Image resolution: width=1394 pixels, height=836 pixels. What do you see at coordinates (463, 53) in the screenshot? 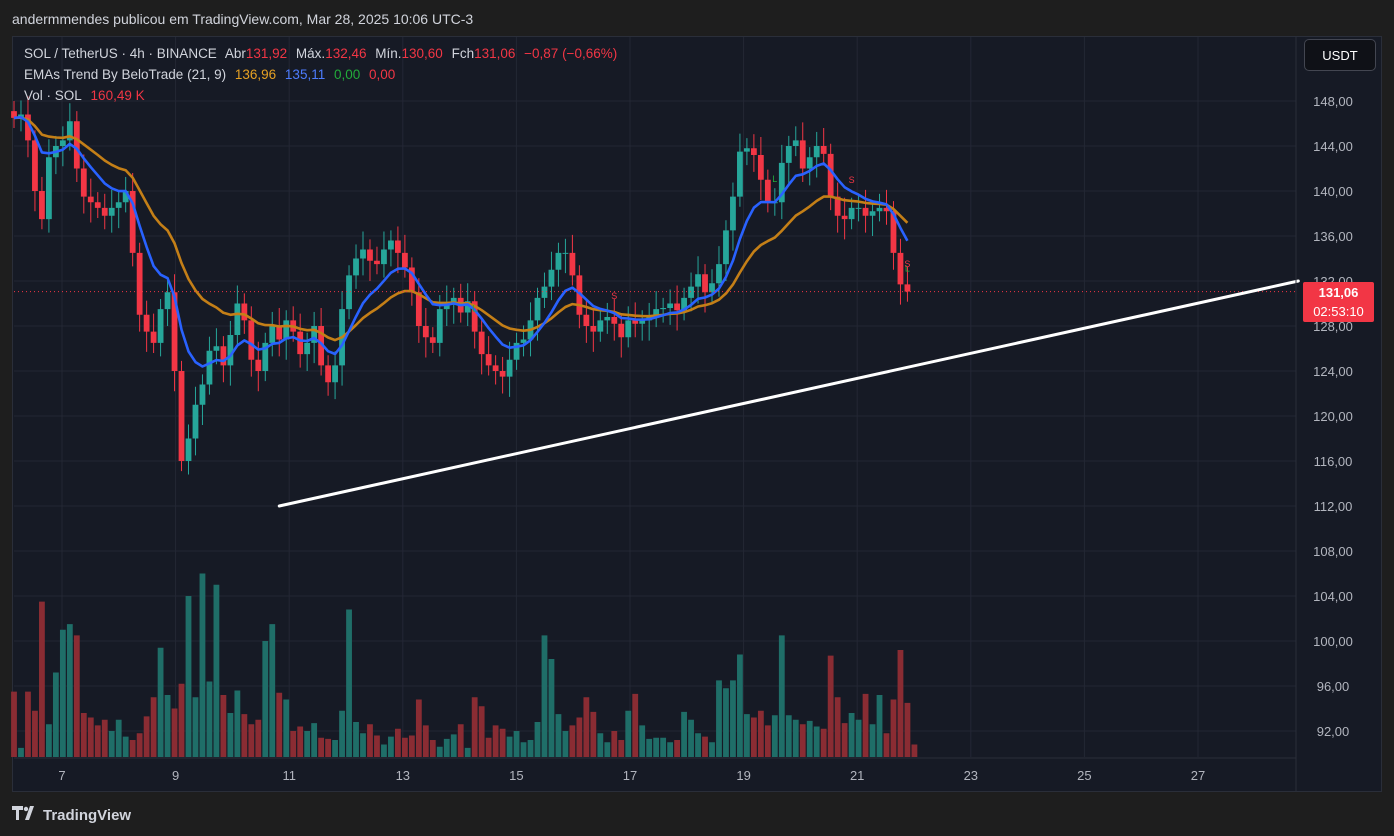
I see `close-label: Fch` at bounding box center [463, 53].